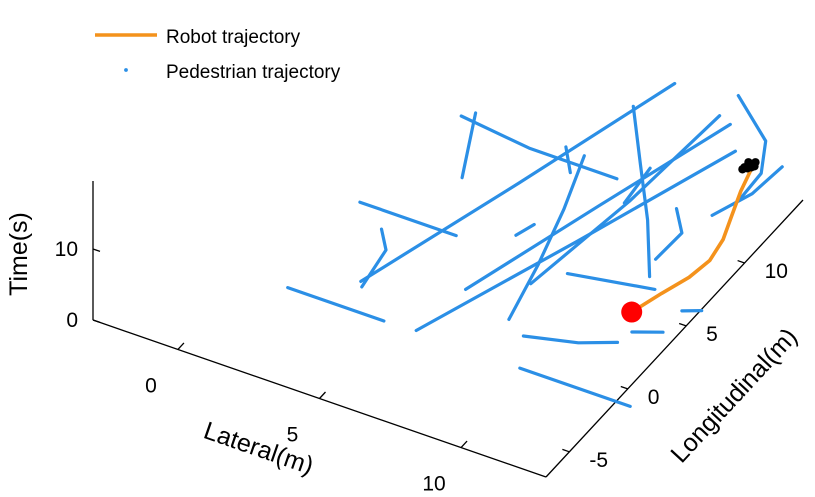 The height and width of the screenshot is (497, 815). I want to click on legend-pedestrian-swatch, so click(126, 70).